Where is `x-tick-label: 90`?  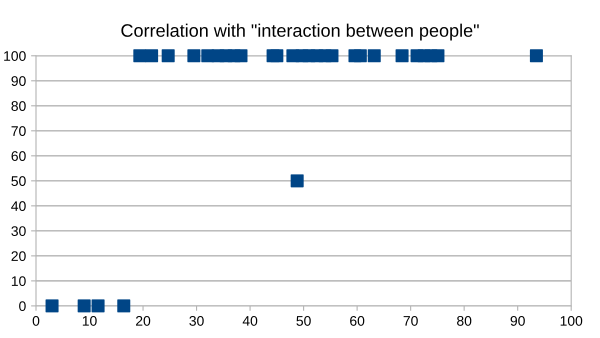
x-tick-label: 90 is located at coordinates (517, 321).